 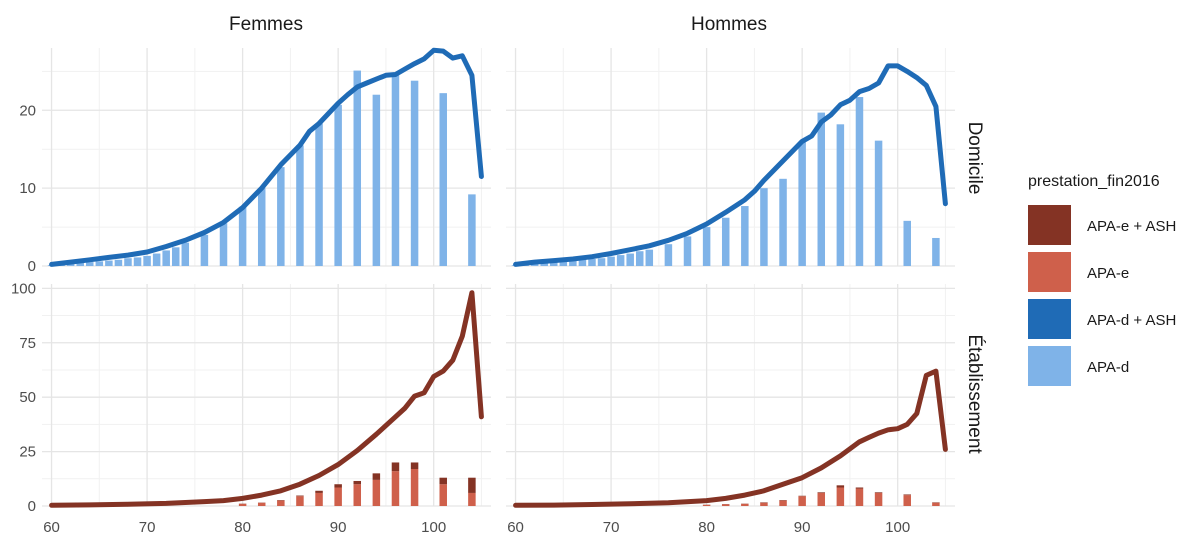 What do you see at coordinates (729, 24) in the screenshot?
I see `facet-strip-hommes: Hommes` at bounding box center [729, 24].